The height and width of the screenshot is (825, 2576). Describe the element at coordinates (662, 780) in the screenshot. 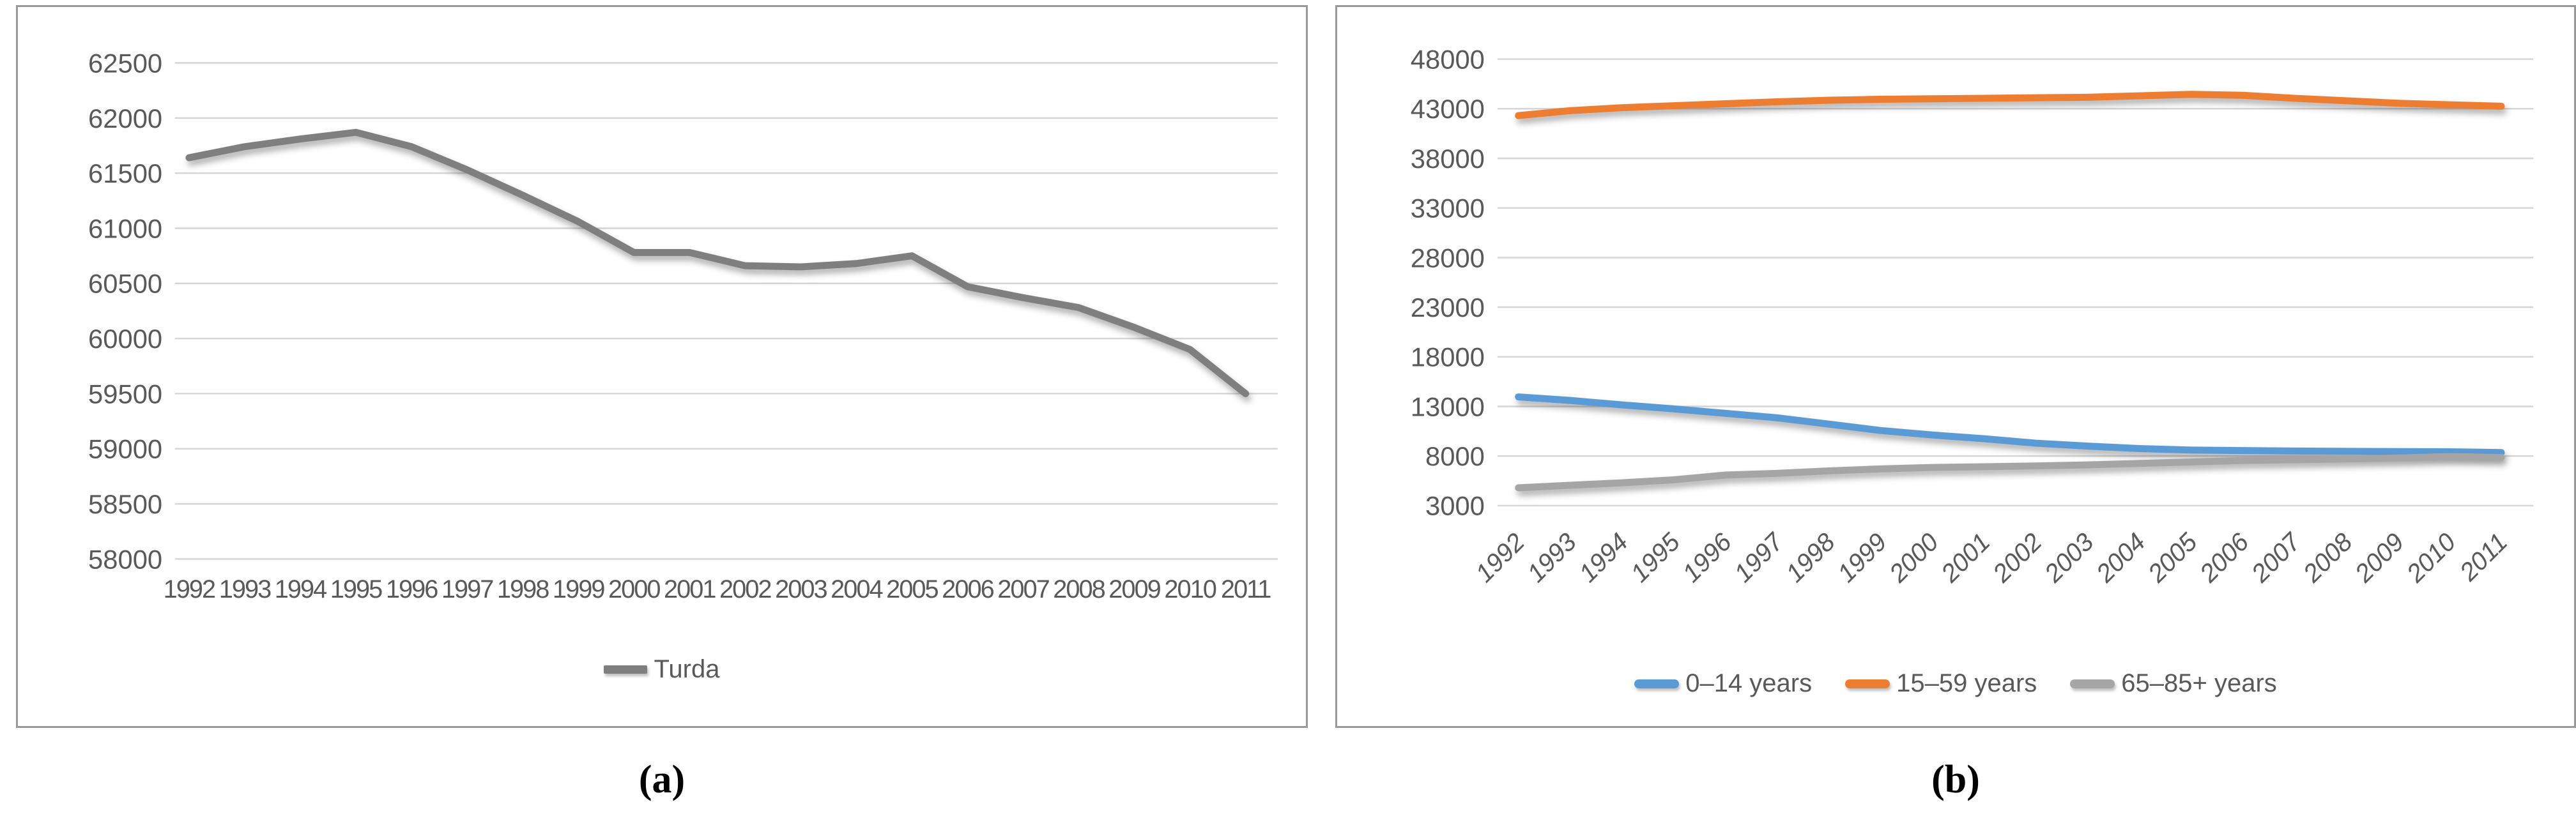

I see `panel-caption-a: (a)` at that location.